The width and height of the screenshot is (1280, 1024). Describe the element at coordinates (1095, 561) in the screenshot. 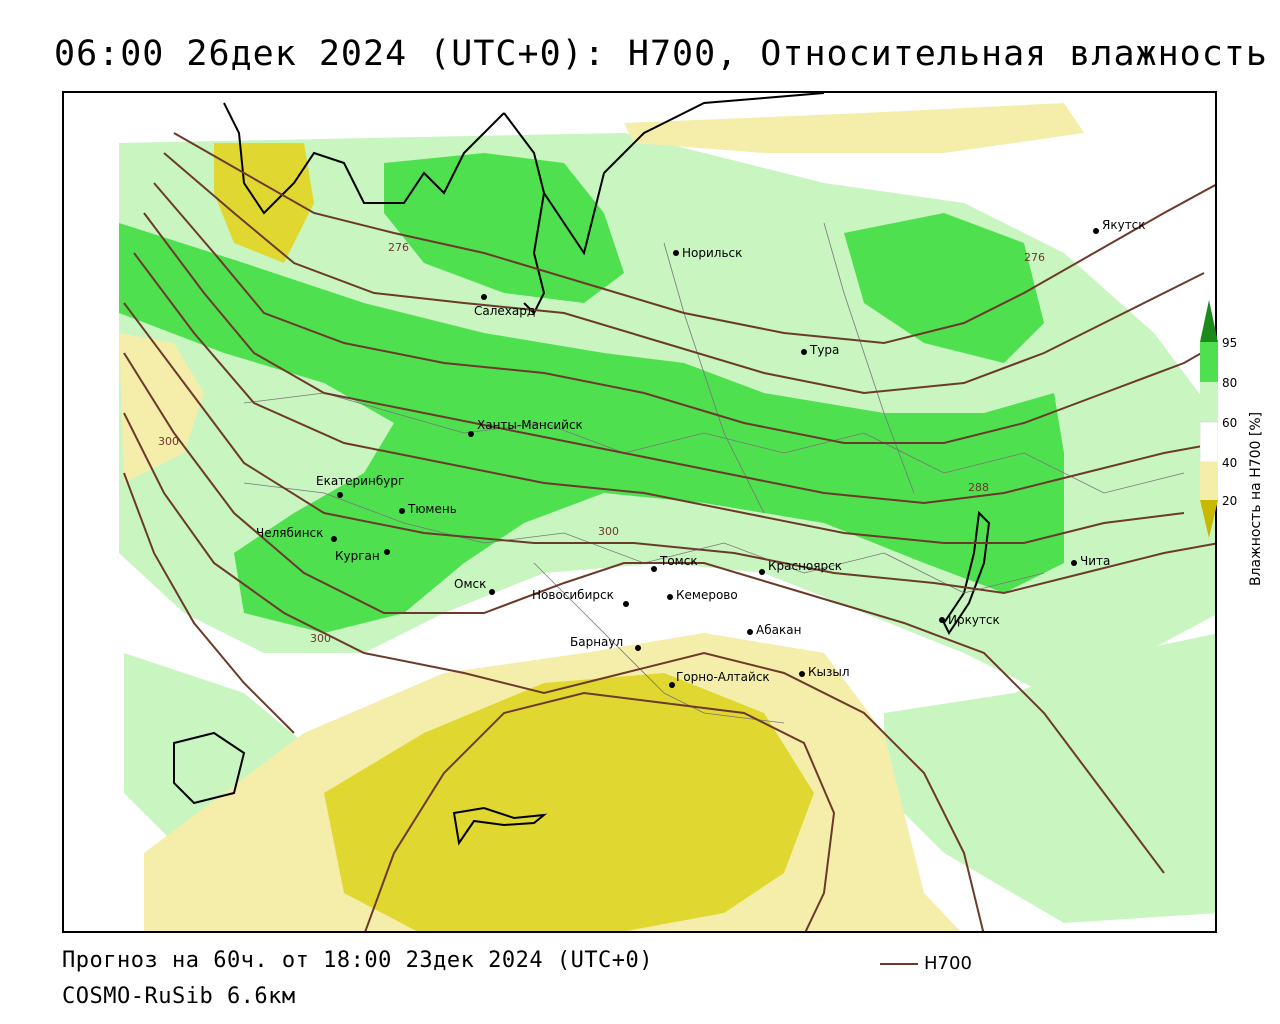

I see `city-label: Чита` at that location.